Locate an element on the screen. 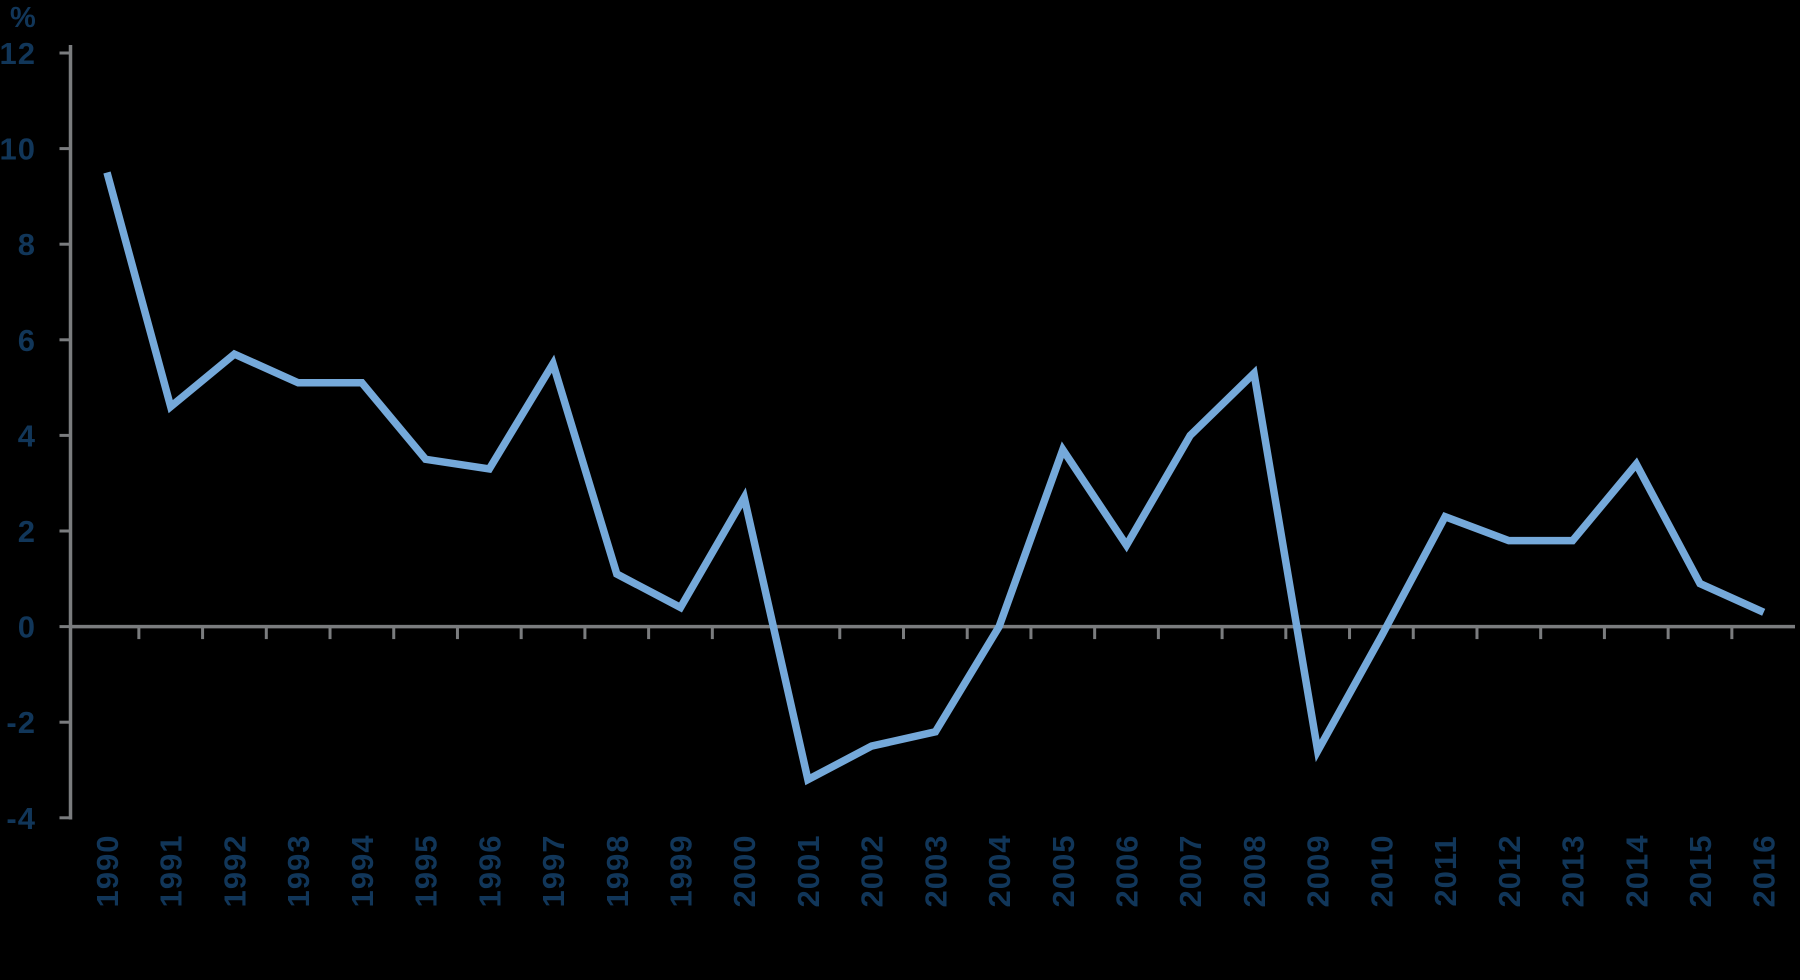 This screenshot has height=980, width=1800. y-tick-label: 4 is located at coordinates (27, 435).